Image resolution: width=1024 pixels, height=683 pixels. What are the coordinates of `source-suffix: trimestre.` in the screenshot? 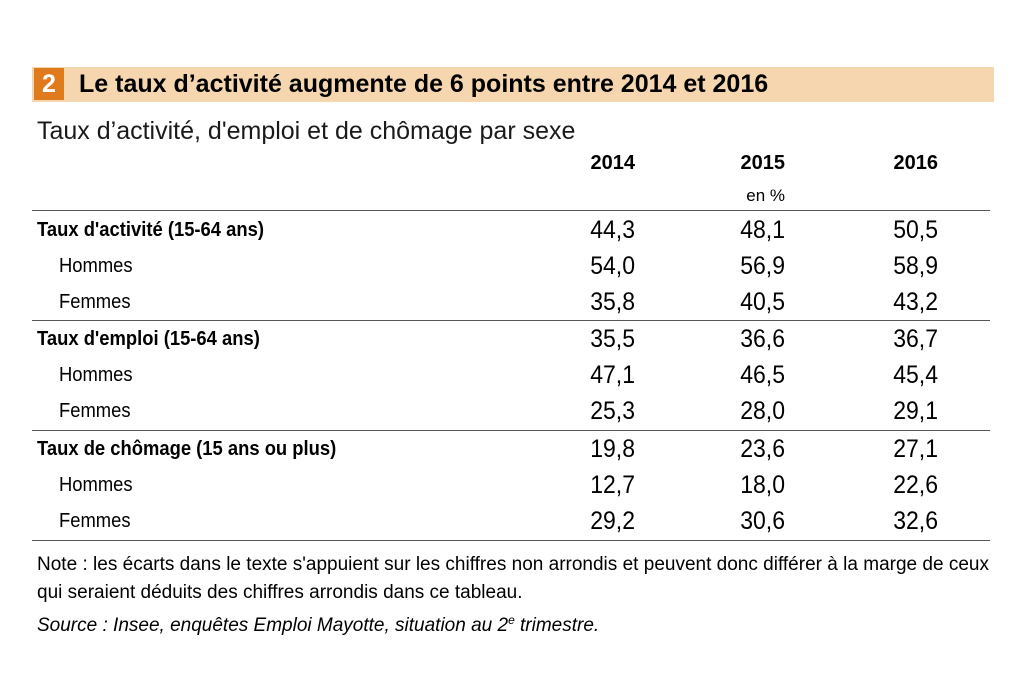 It's located at (557, 625).